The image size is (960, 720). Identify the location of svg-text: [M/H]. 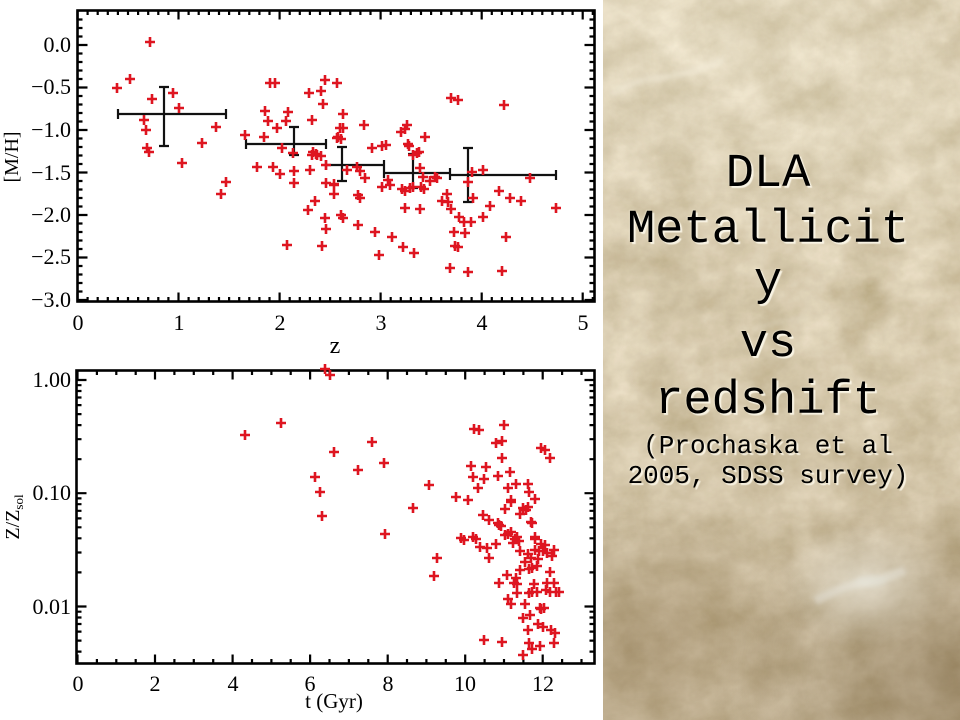
(12, 156).